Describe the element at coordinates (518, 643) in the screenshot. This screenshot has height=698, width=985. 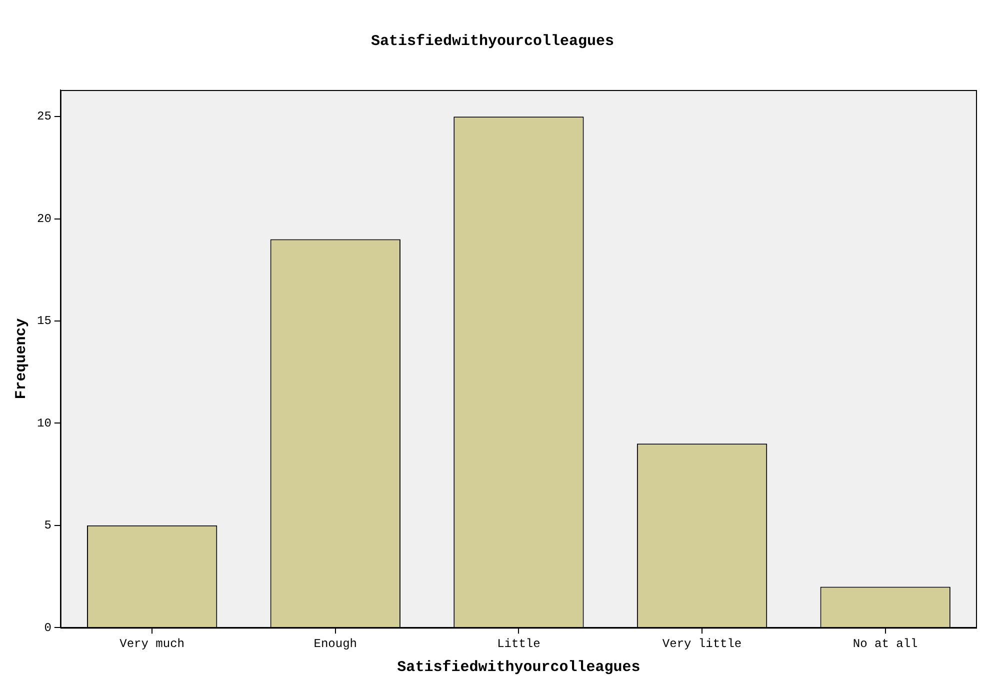
I see `x-tick-label: Little` at that location.